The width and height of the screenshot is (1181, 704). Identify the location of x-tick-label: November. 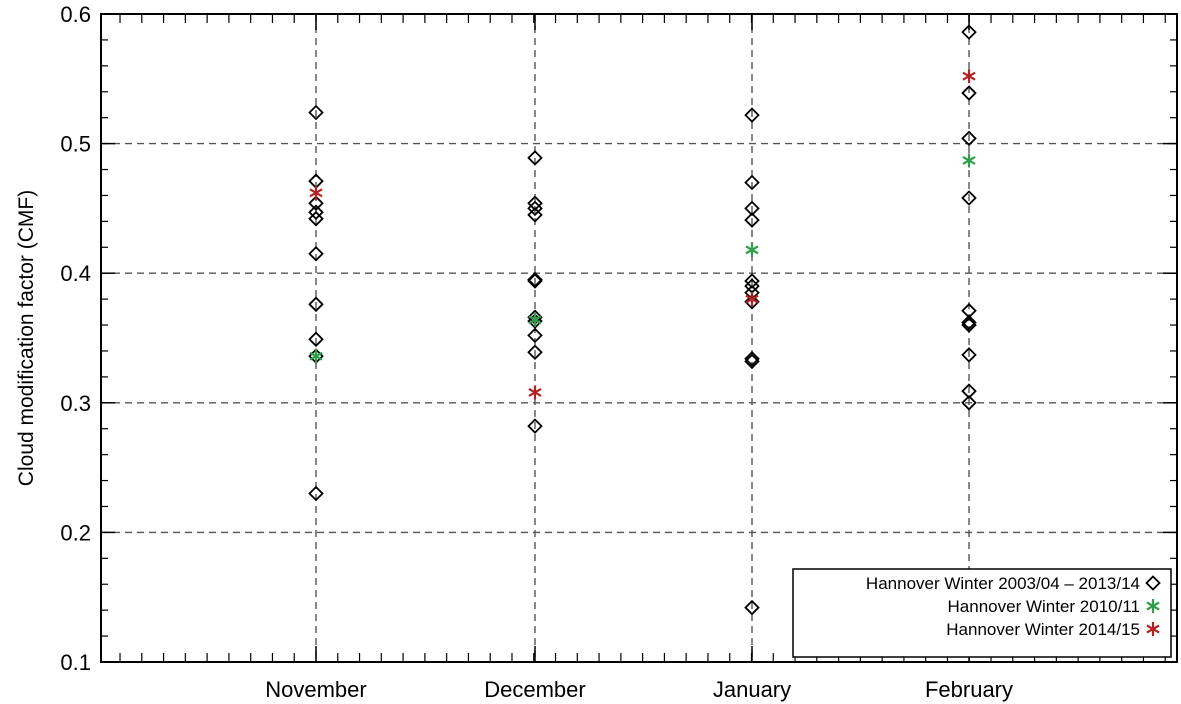
(315, 689).